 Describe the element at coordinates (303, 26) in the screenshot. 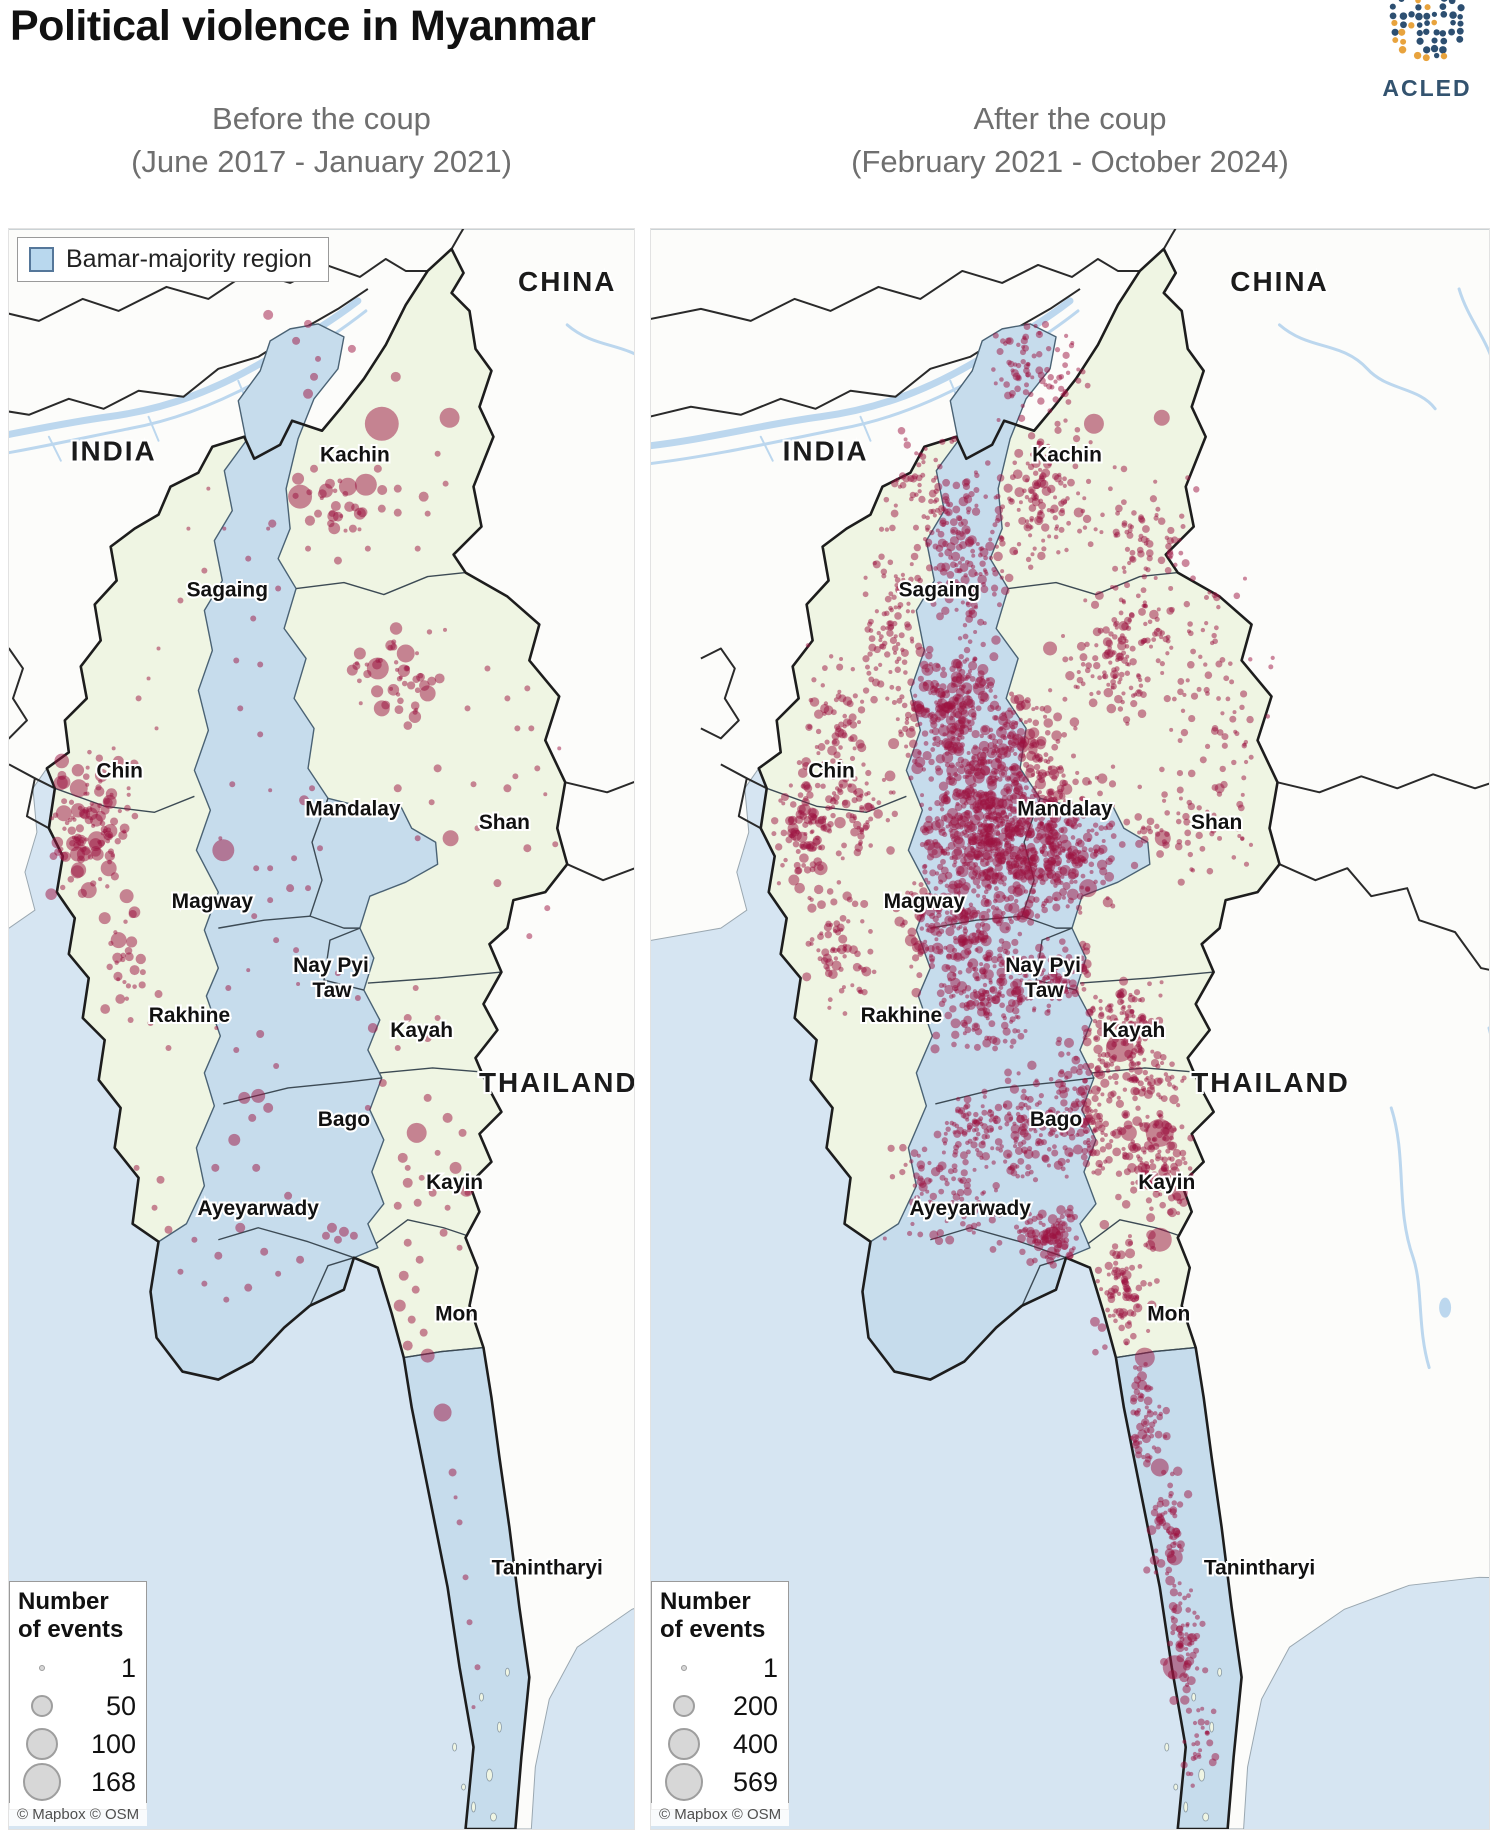

I see `page-title: Political violence in Myanmar` at that location.